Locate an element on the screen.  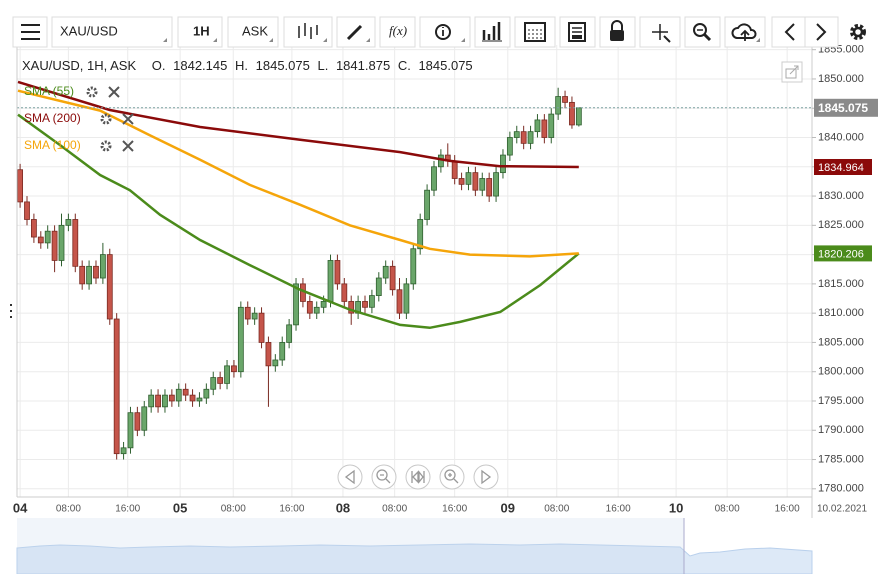
sma-line is located at coordinates (298, 124).